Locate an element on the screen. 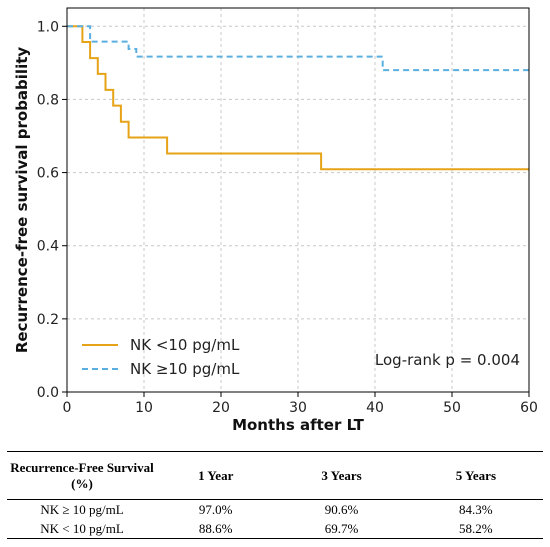 This screenshot has height=547, width=550. y-axis: 0.0 0.2 0.4 0.6 0.8 1.0 is located at coordinates (52, 210).